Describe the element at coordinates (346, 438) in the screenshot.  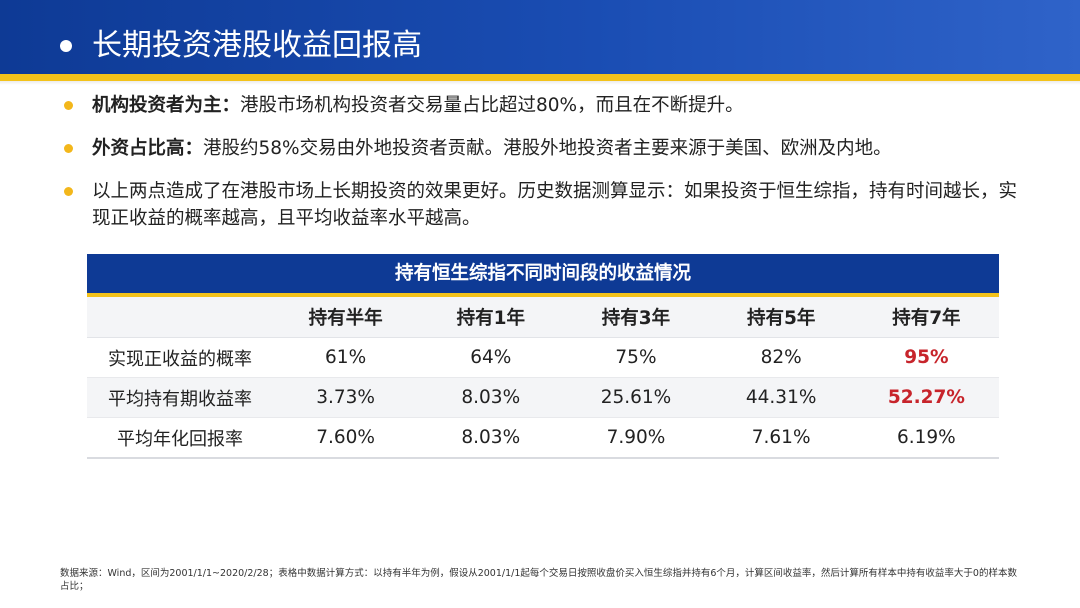
I see `table-cell: 7.60%` at that location.